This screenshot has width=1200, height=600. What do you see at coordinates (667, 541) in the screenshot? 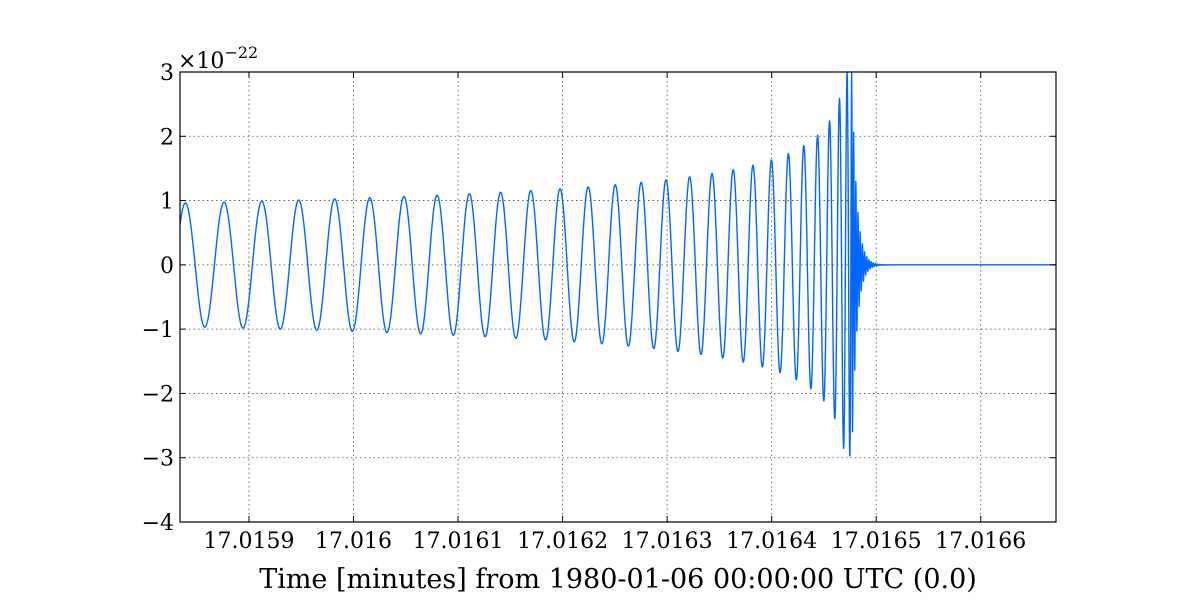
I see `x-tick-label: 17.0163` at bounding box center [667, 541].